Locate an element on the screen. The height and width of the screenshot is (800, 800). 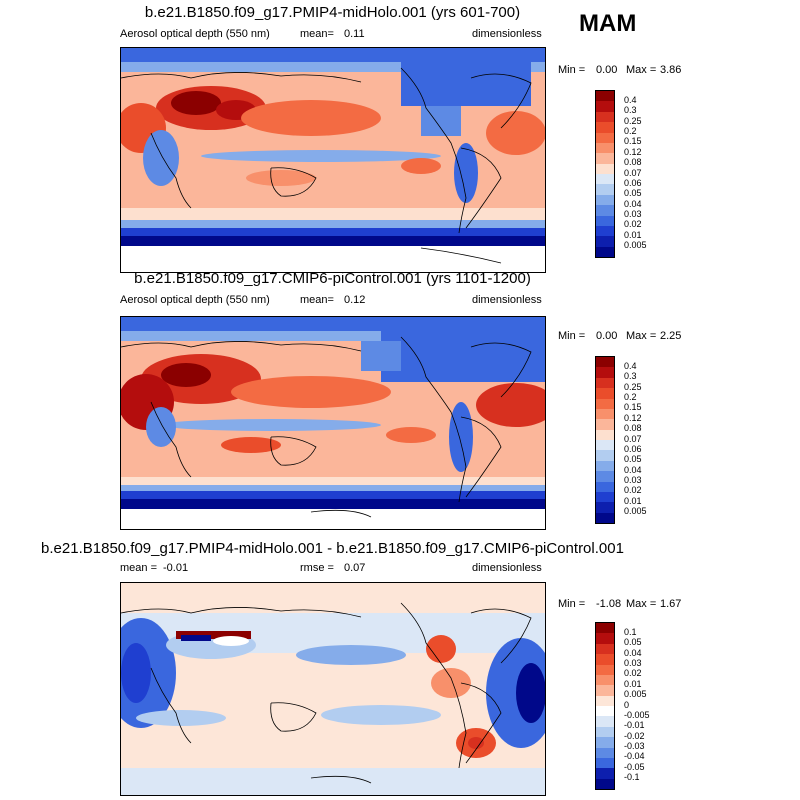
panel-3-colorbar is located at coordinates (605, 706).